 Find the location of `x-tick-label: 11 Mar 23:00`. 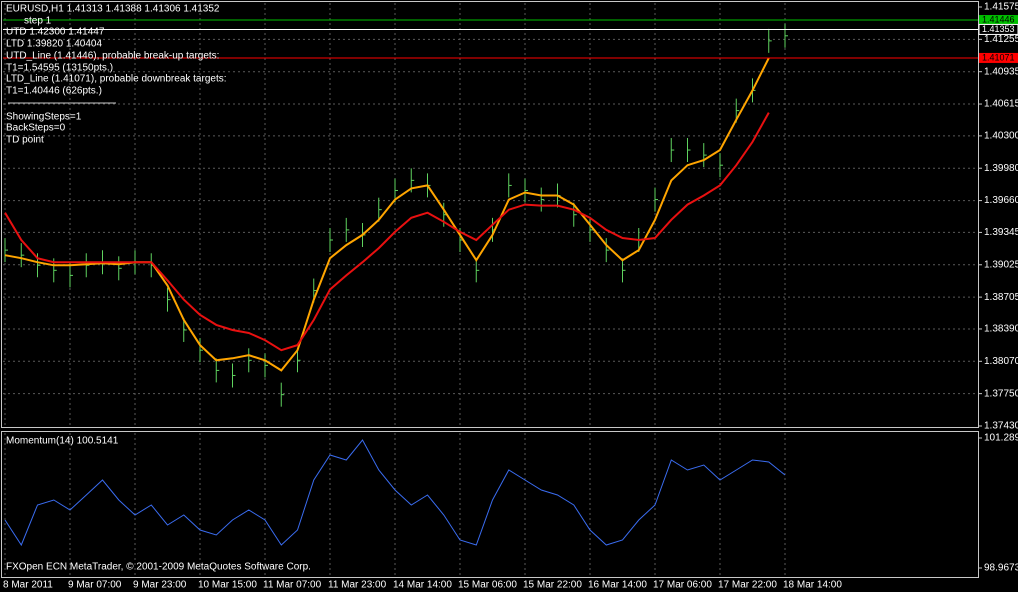

x-tick-label: 11 Mar 23:00 is located at coordinates (357, 585).